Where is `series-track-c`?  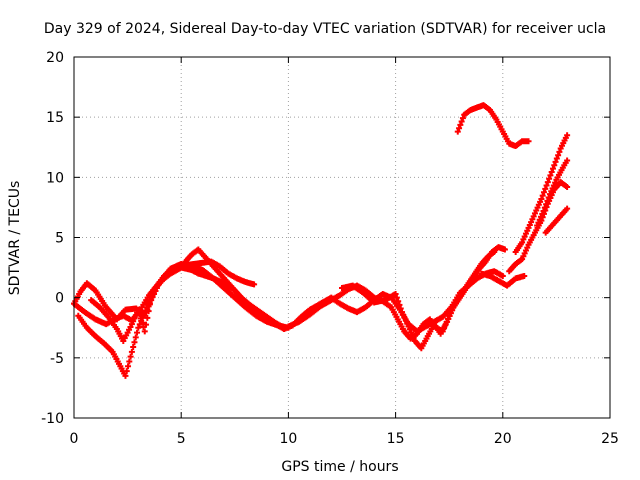 series-track-c is located at coordinates (183, 319).